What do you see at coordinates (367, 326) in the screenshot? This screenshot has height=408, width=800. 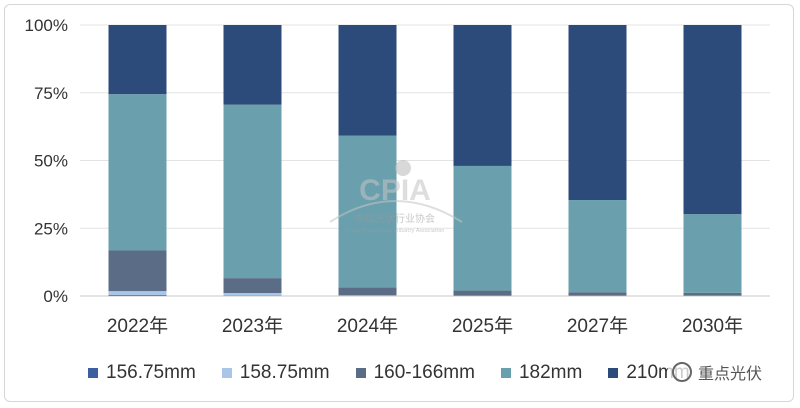 I see `x-tick-label: 2024年` at bounding box center [367, 326].